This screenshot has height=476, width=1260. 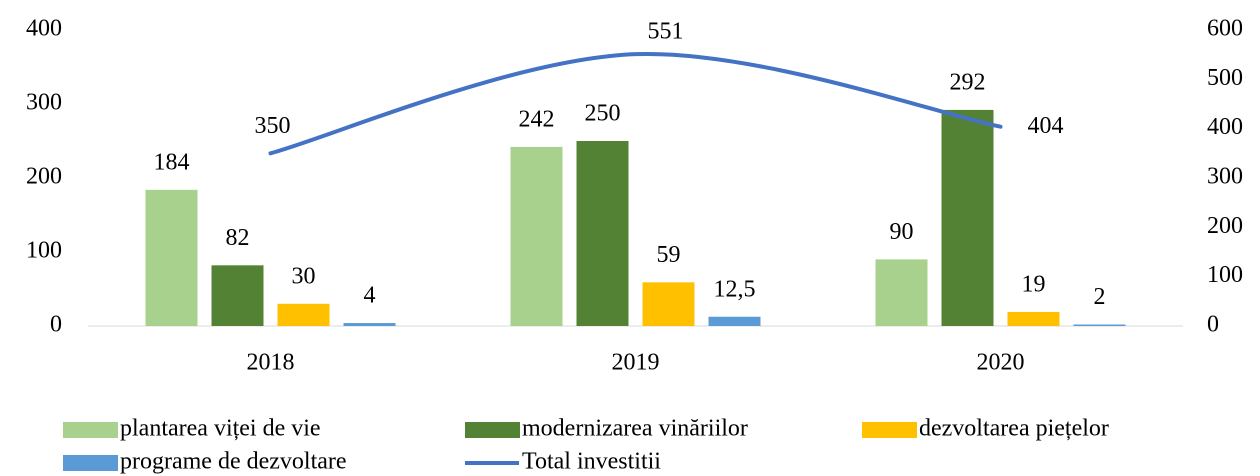 I want to click on y2-tick-label: 100, so click(x=1225, y=275).